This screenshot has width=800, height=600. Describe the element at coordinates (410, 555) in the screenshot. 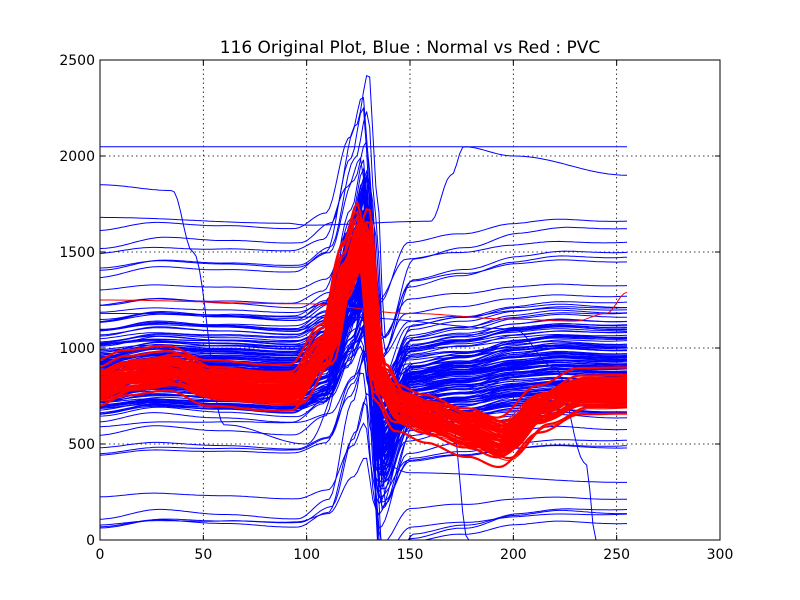

I see `x-tick-label: 150` at that location.